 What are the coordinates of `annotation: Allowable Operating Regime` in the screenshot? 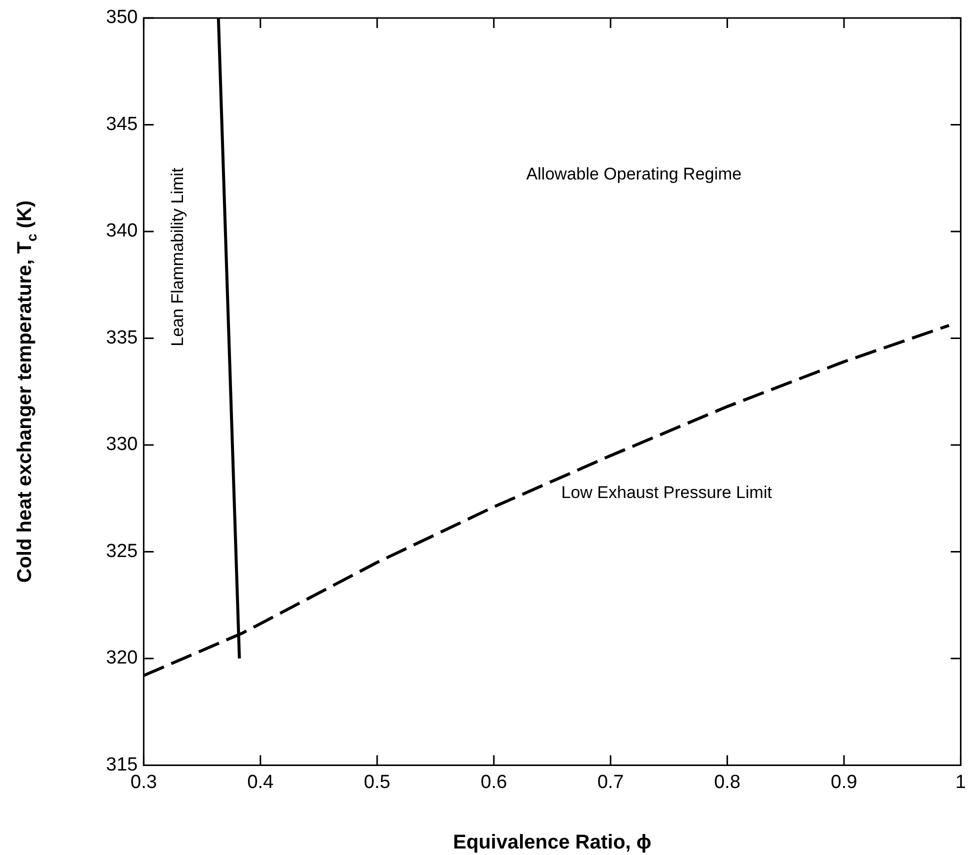 It's located at (634, 174).